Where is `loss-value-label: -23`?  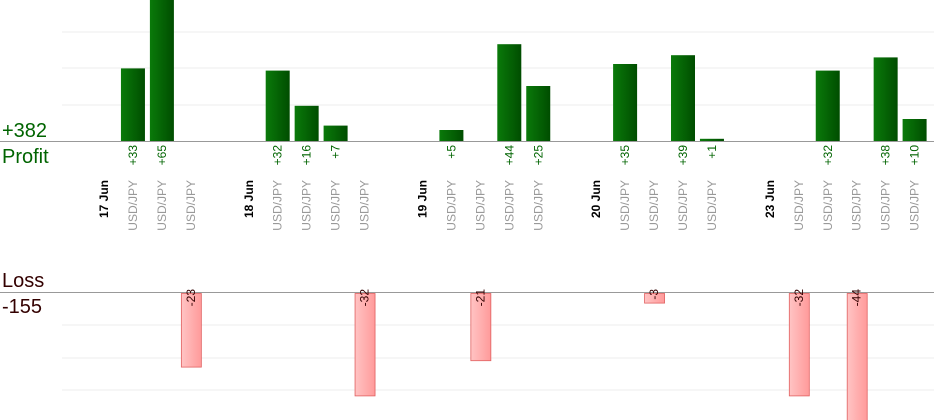
loss-value-label: -23 is located at coordinates (191, 298).